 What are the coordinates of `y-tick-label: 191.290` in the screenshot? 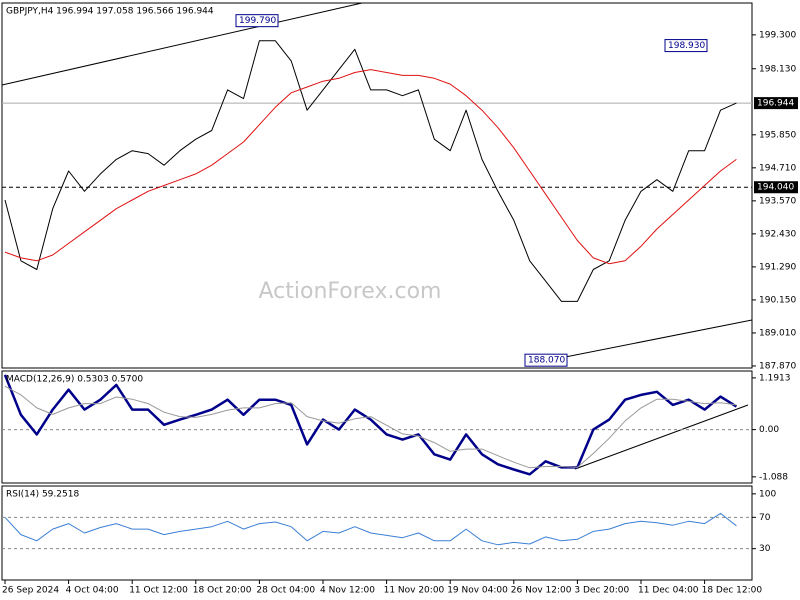 It's located at (777, 267).